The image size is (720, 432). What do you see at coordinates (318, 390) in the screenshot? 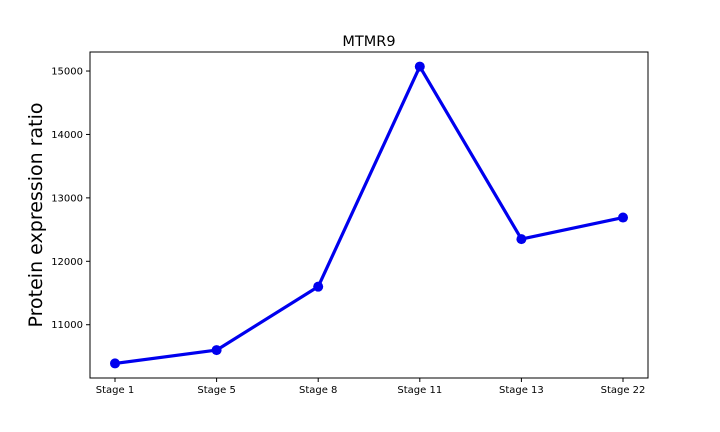
I see `x-tick-label: Stage 8` at bounding box center [318, 390].